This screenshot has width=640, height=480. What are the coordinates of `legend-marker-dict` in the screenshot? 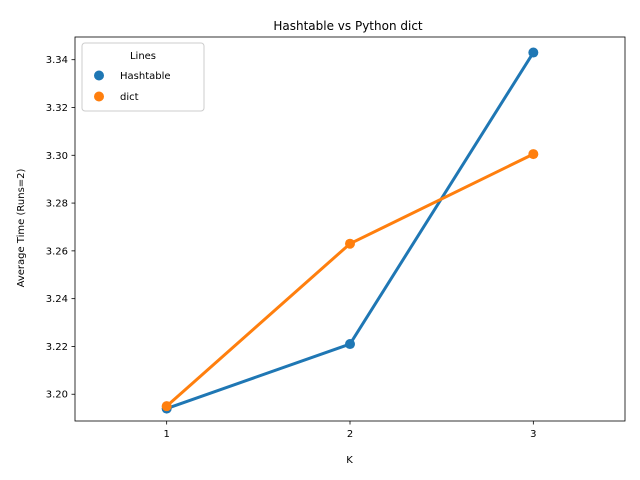 It's located at (99, 96).